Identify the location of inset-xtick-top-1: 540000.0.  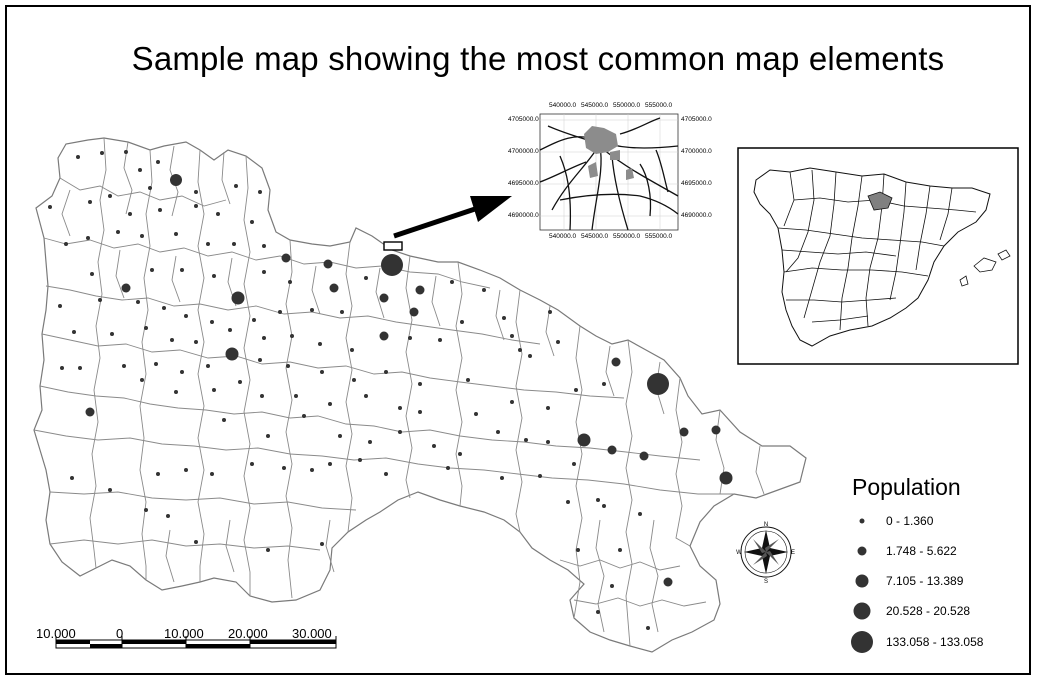
(563, 105).